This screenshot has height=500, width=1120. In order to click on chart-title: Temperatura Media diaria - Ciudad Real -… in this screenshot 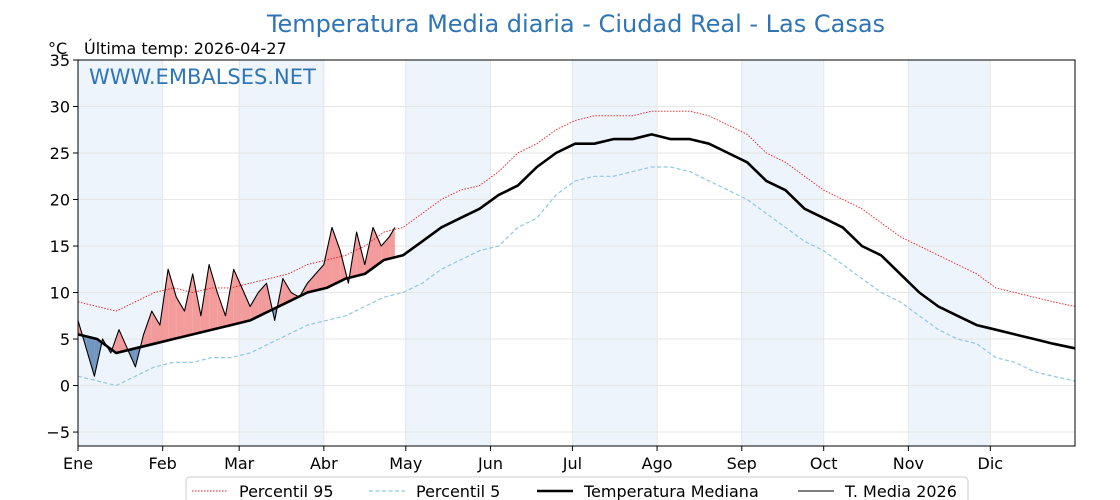, I will do `click(575, 24)`.